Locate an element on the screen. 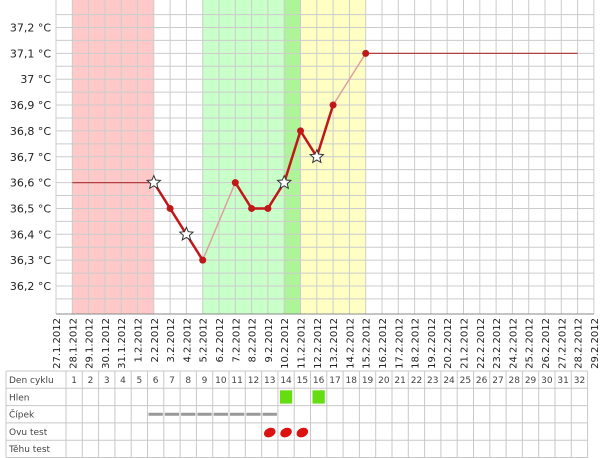  x-tick-label: 23.2.2012 is located at coordinates (497, 343).